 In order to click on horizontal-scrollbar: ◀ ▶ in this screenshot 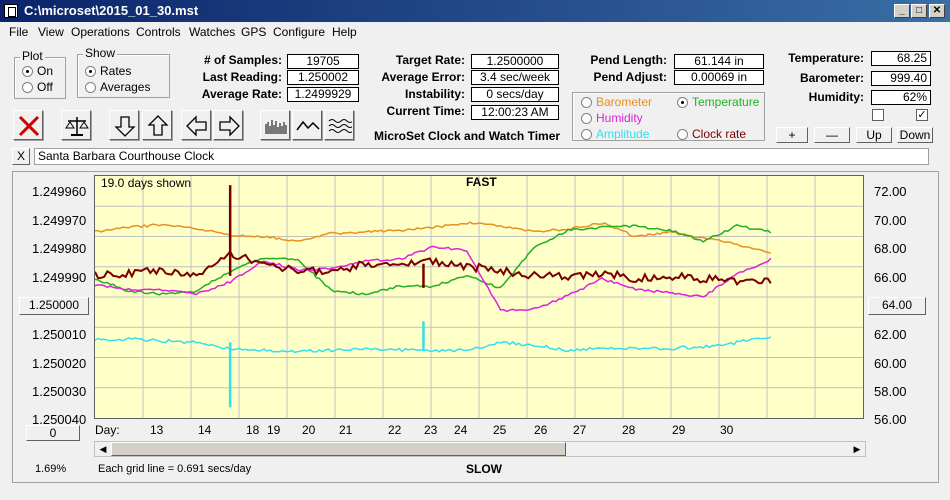, I will do `click(480, 449)`.